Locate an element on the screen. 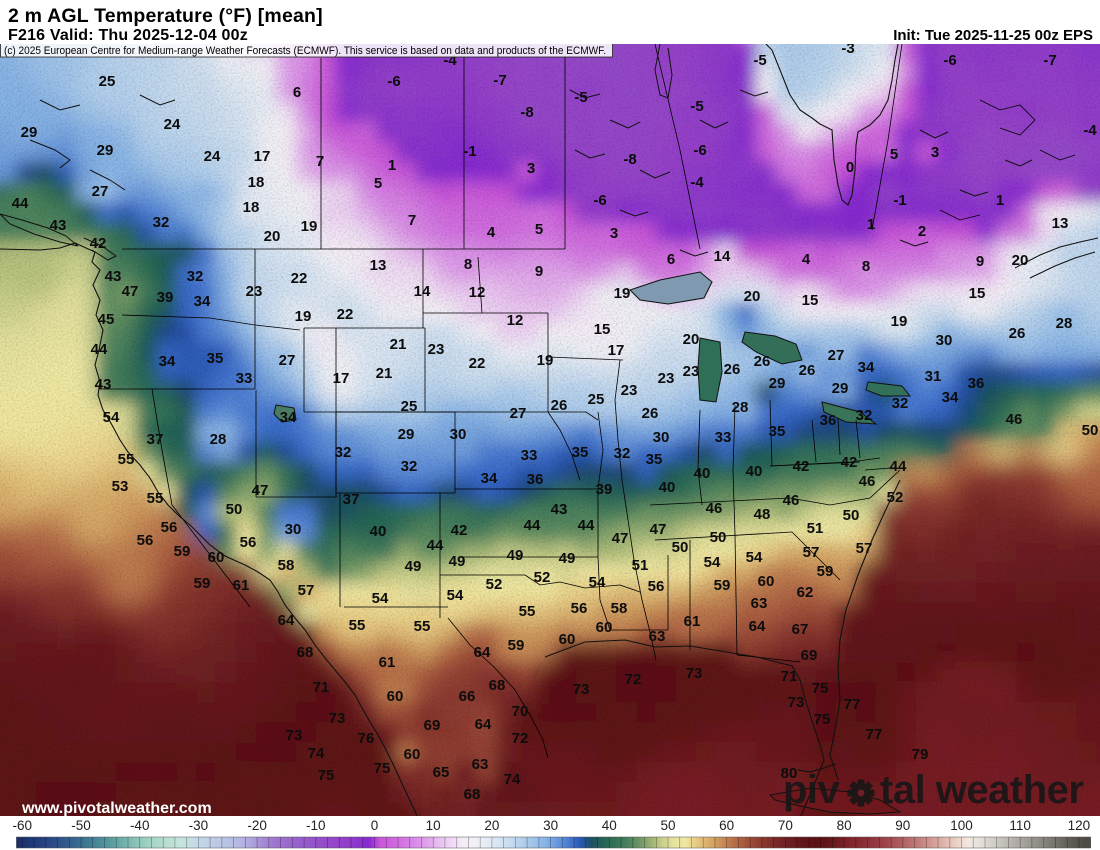  svg-text: 10 is located at coordinates (433, 825).